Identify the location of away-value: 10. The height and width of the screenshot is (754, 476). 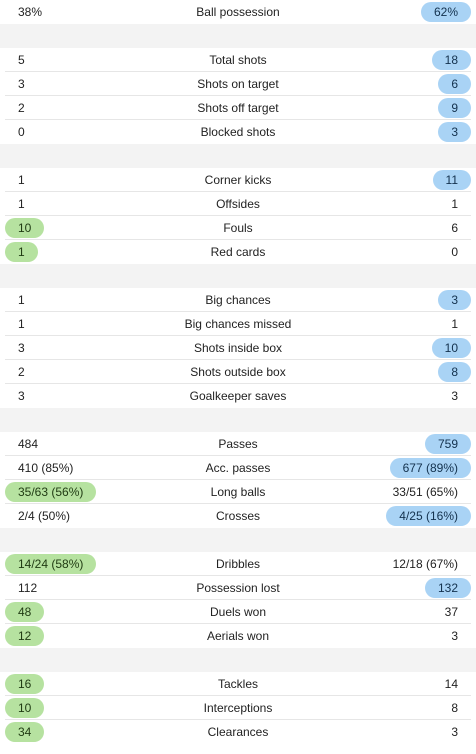
(451, 348).